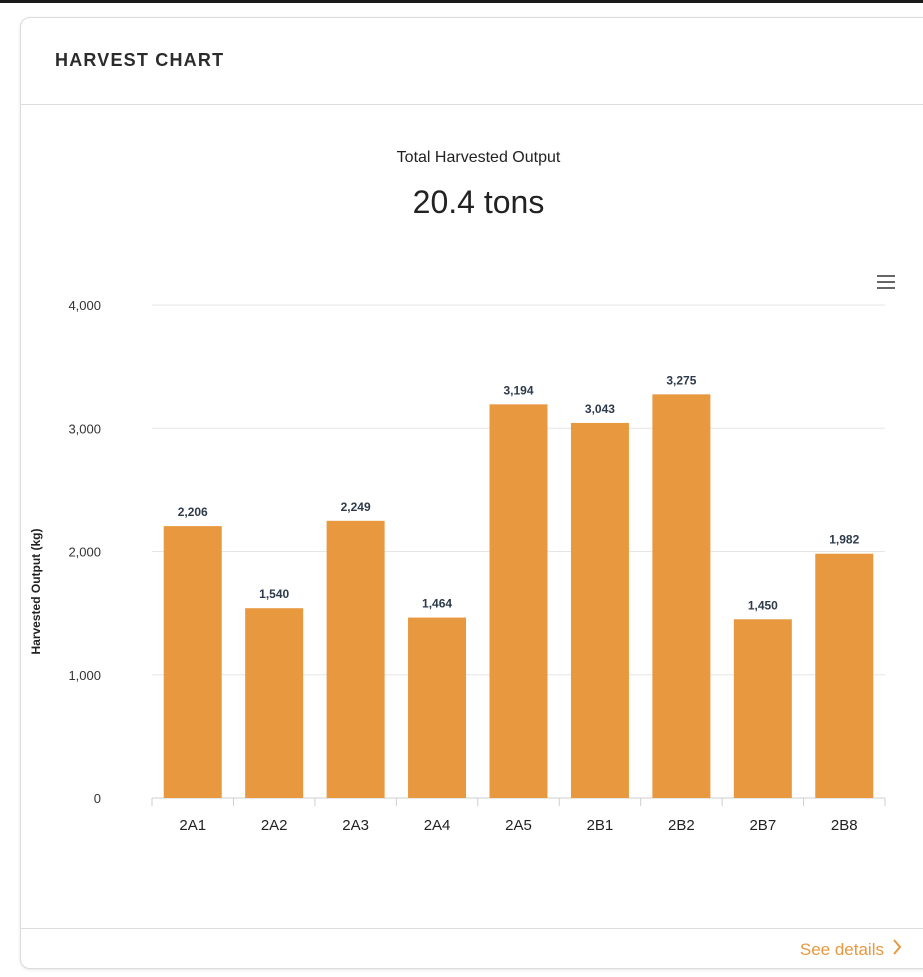  I want to click on y-tick-label: 4,000, so click(84, 305).